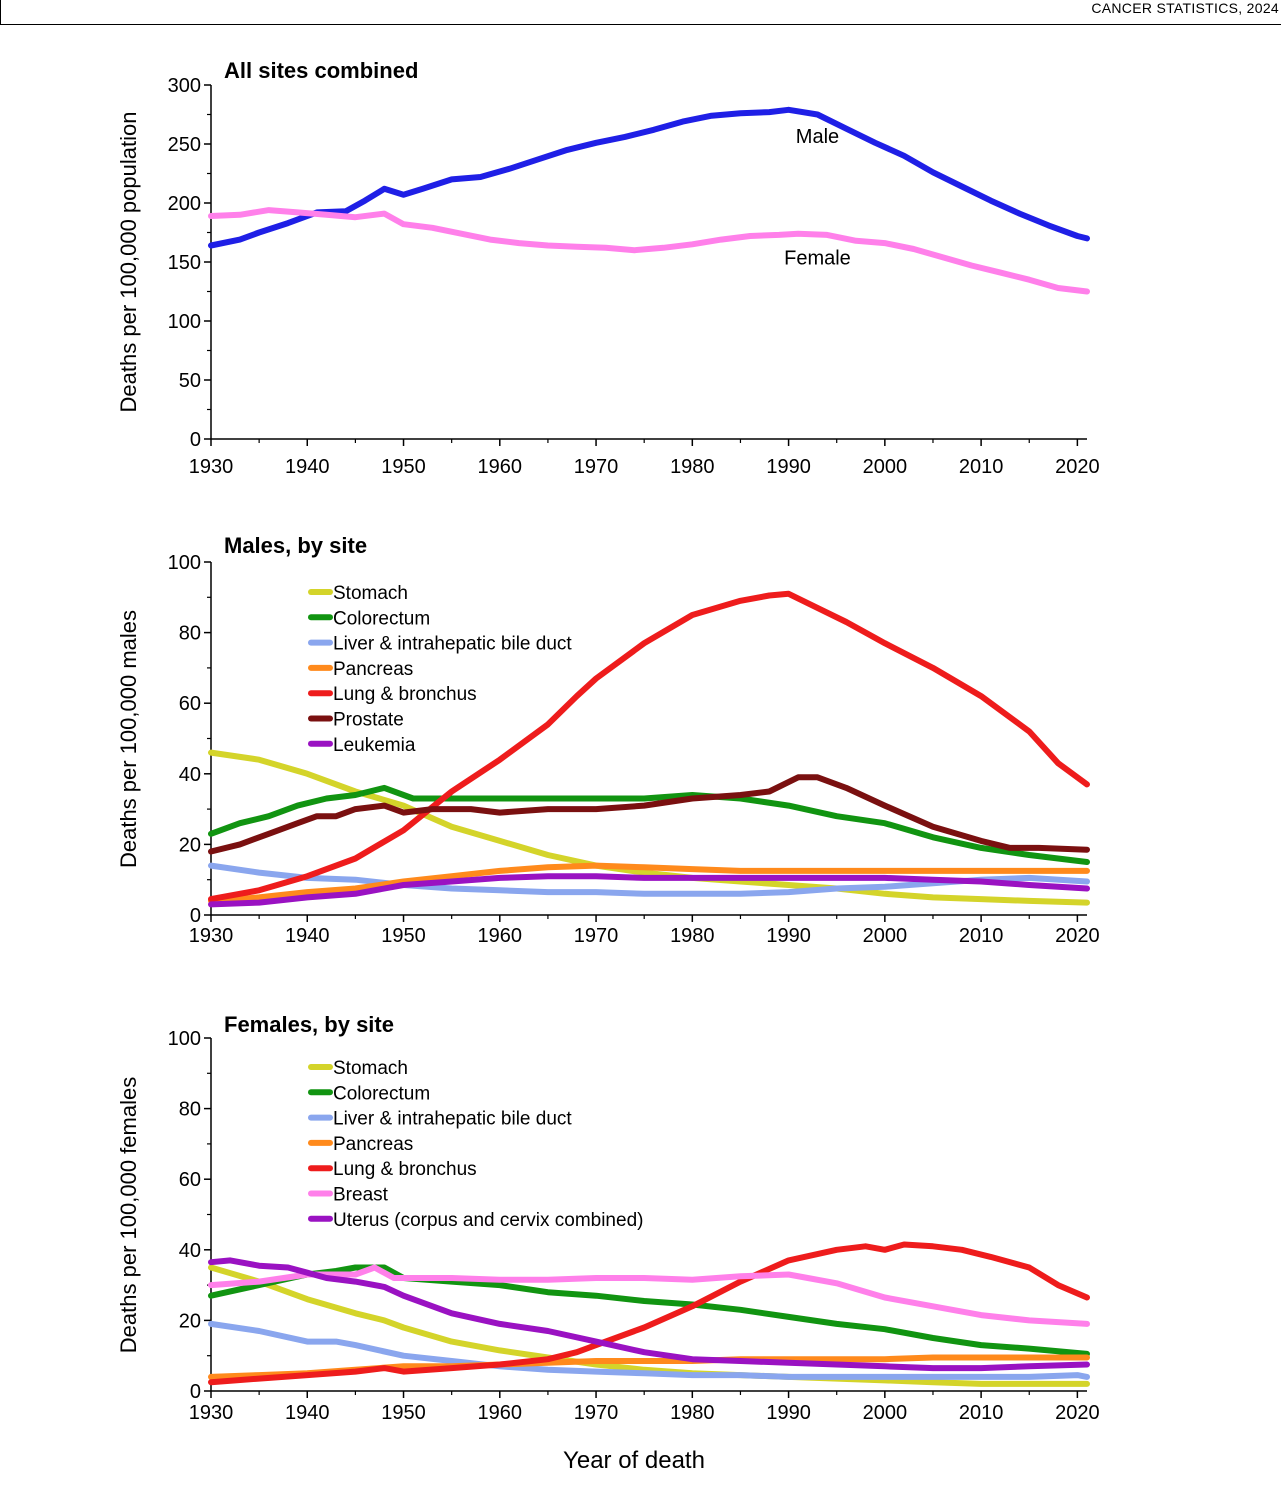  I want to click on series-line-pancreas, so click(649, 883).